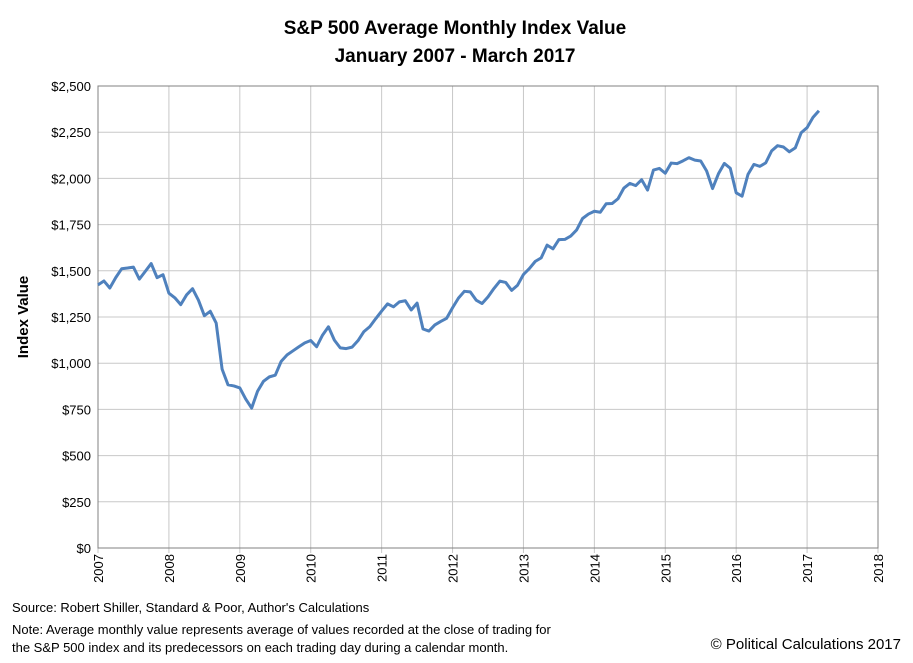 This screenshot has height=663, width=913. Describe the element at coordinates (807, 568) in the screenshot. I see `x-tick-label: 2017` at that location.